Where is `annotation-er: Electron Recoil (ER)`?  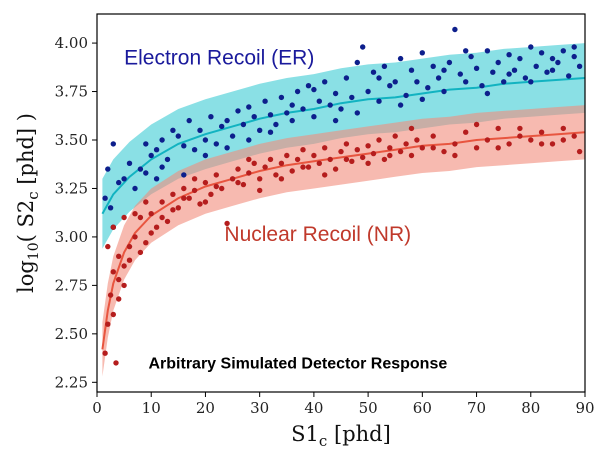 annotation-er: Electron Recoil (ER) is located at coordinates (219, 57).